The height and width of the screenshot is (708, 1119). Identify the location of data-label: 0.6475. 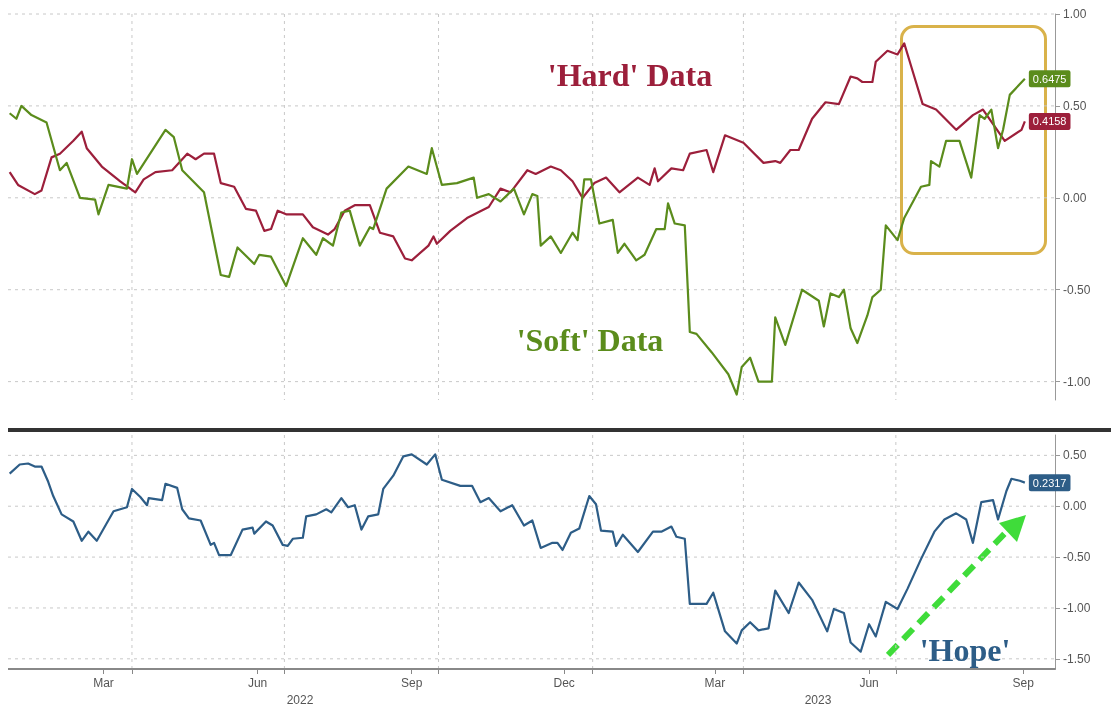
(1049, 78).